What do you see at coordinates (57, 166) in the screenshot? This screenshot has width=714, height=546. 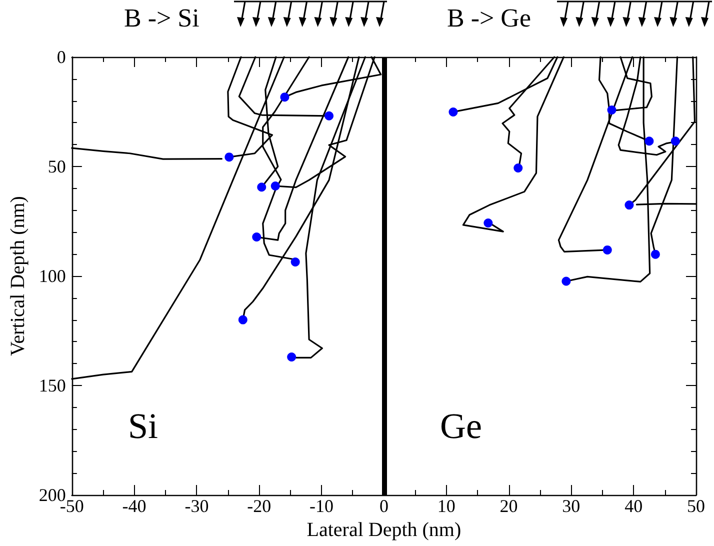 I see `y-tick-label: 50` at bounding box center [57, 166].